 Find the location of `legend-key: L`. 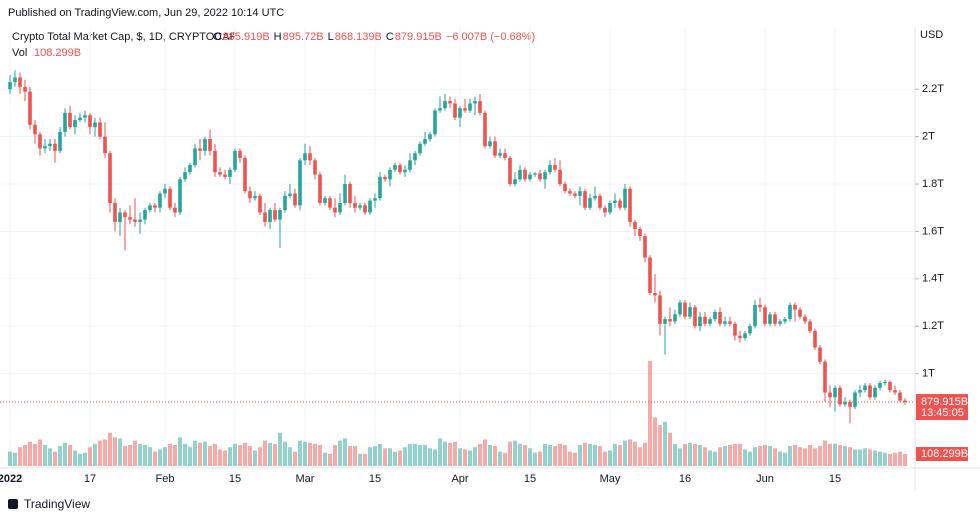

legend-key: L is located at coordinates (331, 37).